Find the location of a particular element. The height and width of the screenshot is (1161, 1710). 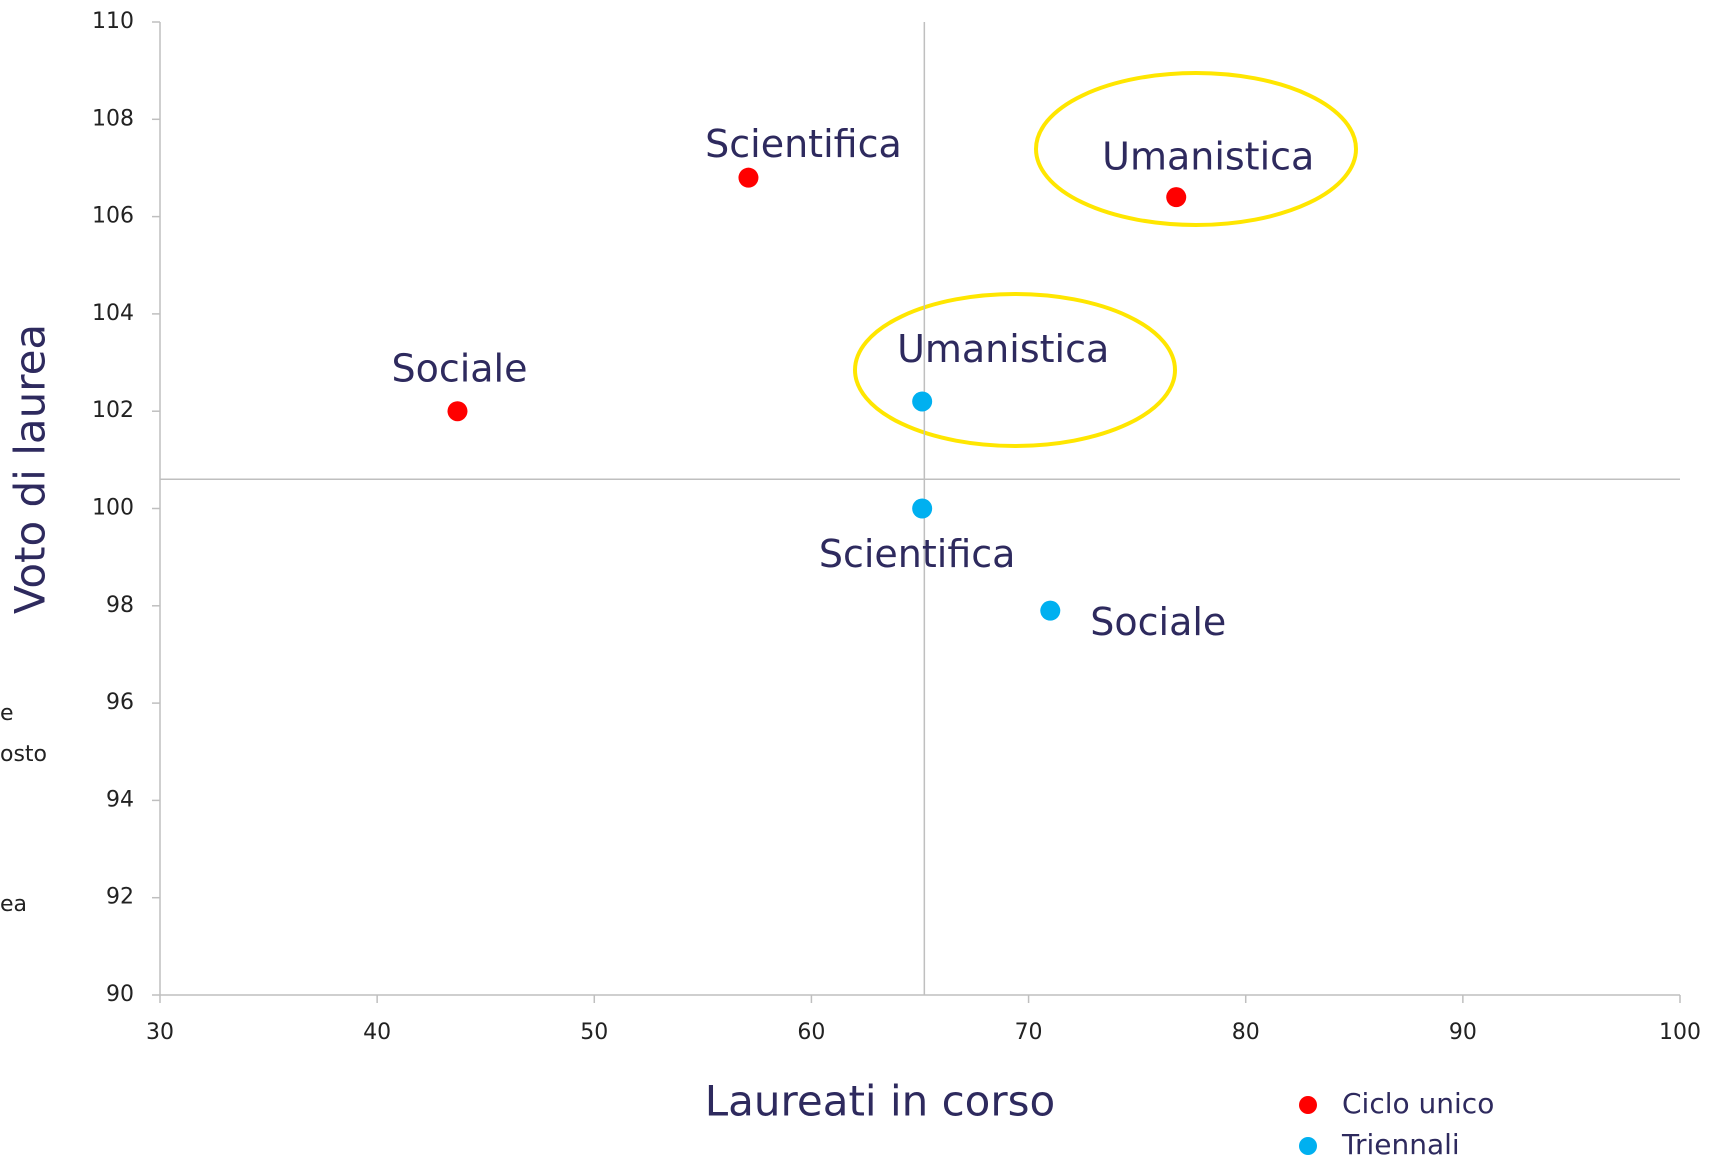

y-tick-label: 94 is located at coordinates (120, 799).